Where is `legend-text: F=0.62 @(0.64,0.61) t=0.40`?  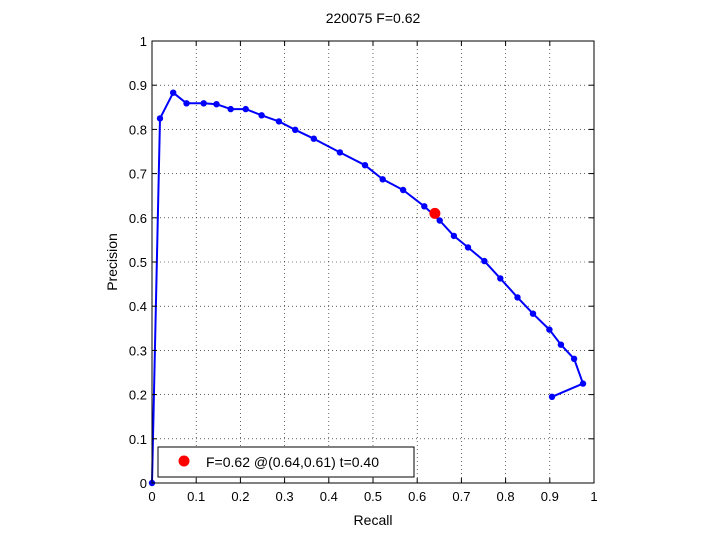 legend-text: F=0.62 @(0.64,0.61) t=0.40 is located at coordinates (292, 462).